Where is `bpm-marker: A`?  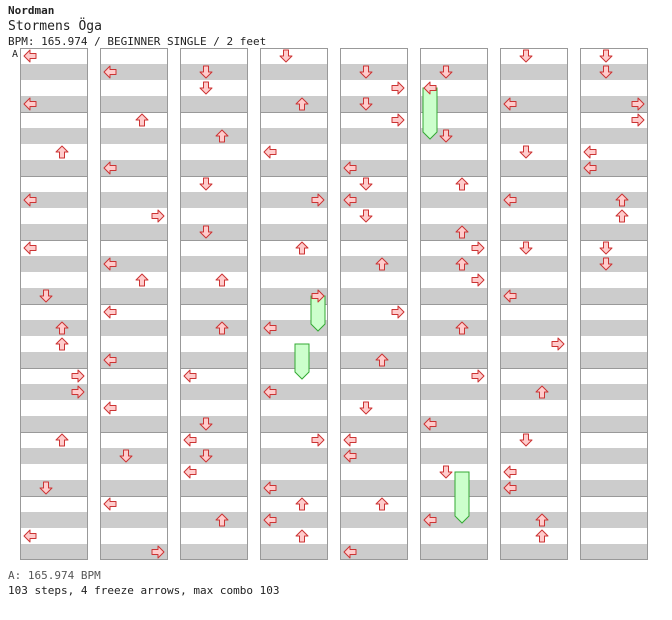 bpm-marker: A is located at coordinates (15, 54).